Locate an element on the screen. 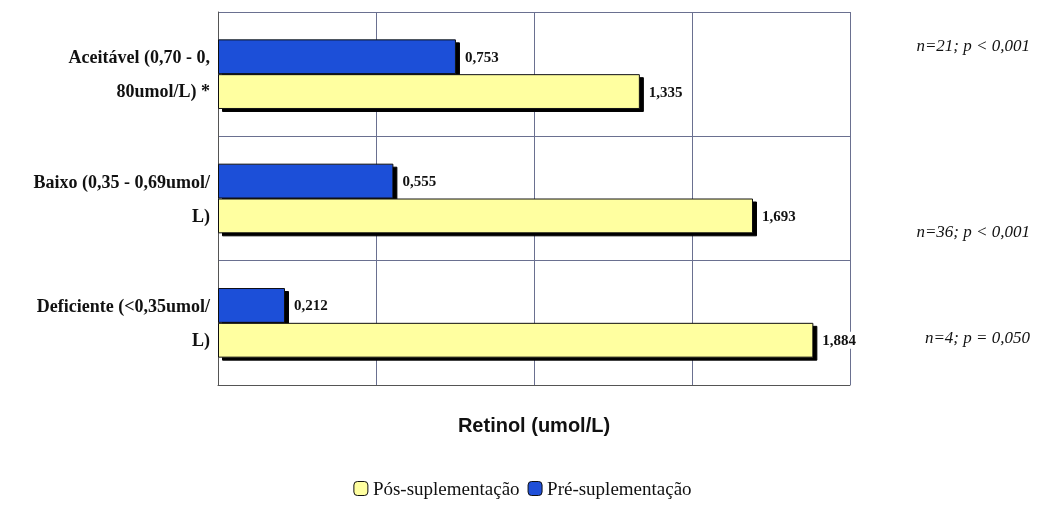 The image size is (1045, 515). y-tick-label: Aceitável (0,70 - 0,80umol/L) * is located at coordinates (139, 75).